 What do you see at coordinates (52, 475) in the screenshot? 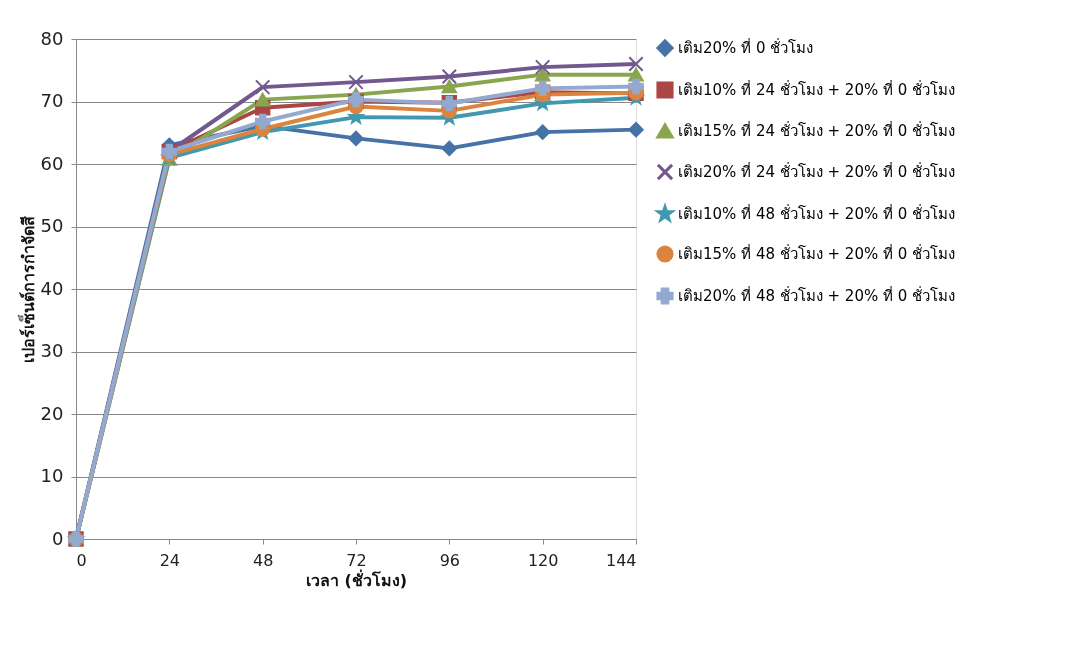
I see `y-tick-label: 10` at bounding box center [52, 475].